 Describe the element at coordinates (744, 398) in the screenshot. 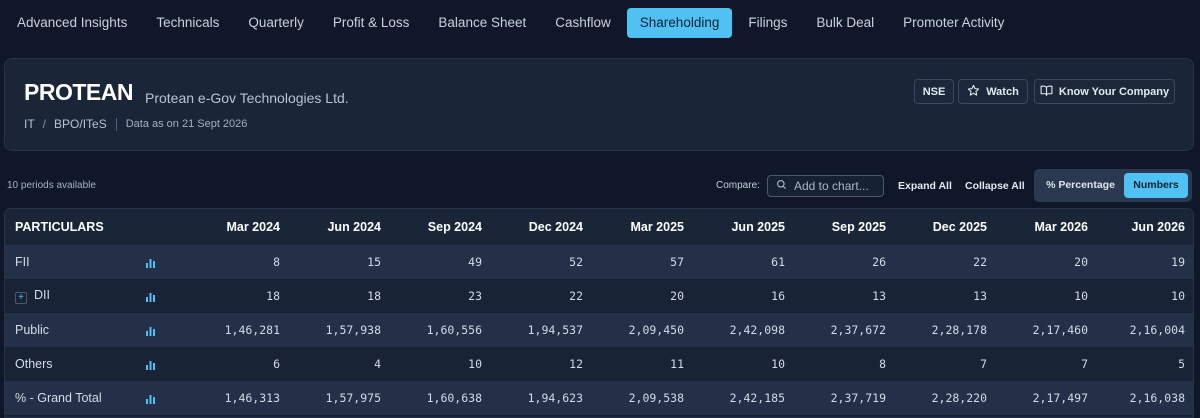

I see `table-cell-value: 2,42,185` at that location.